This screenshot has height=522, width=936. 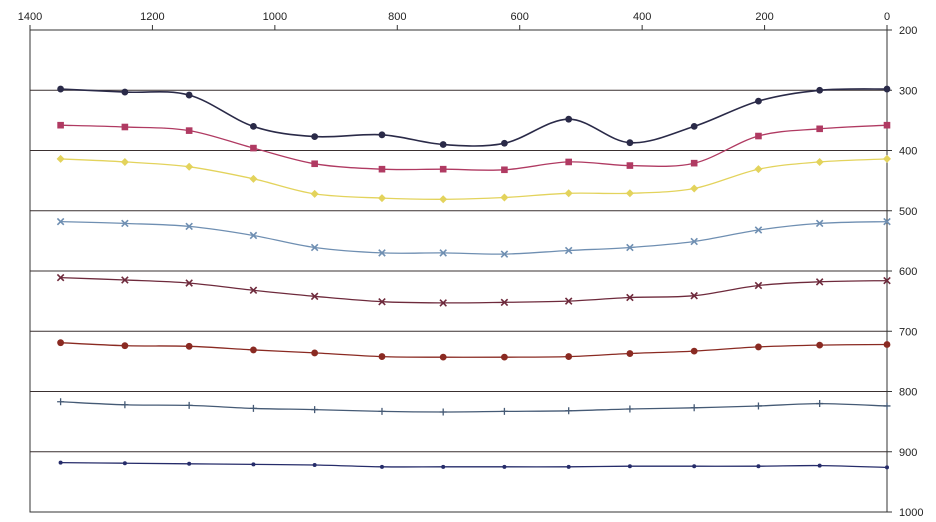 What do you see at coordinates (908, 393) in the screenshot?
I see `y-tick-label-800: 800` at bounding box center [908, 393].